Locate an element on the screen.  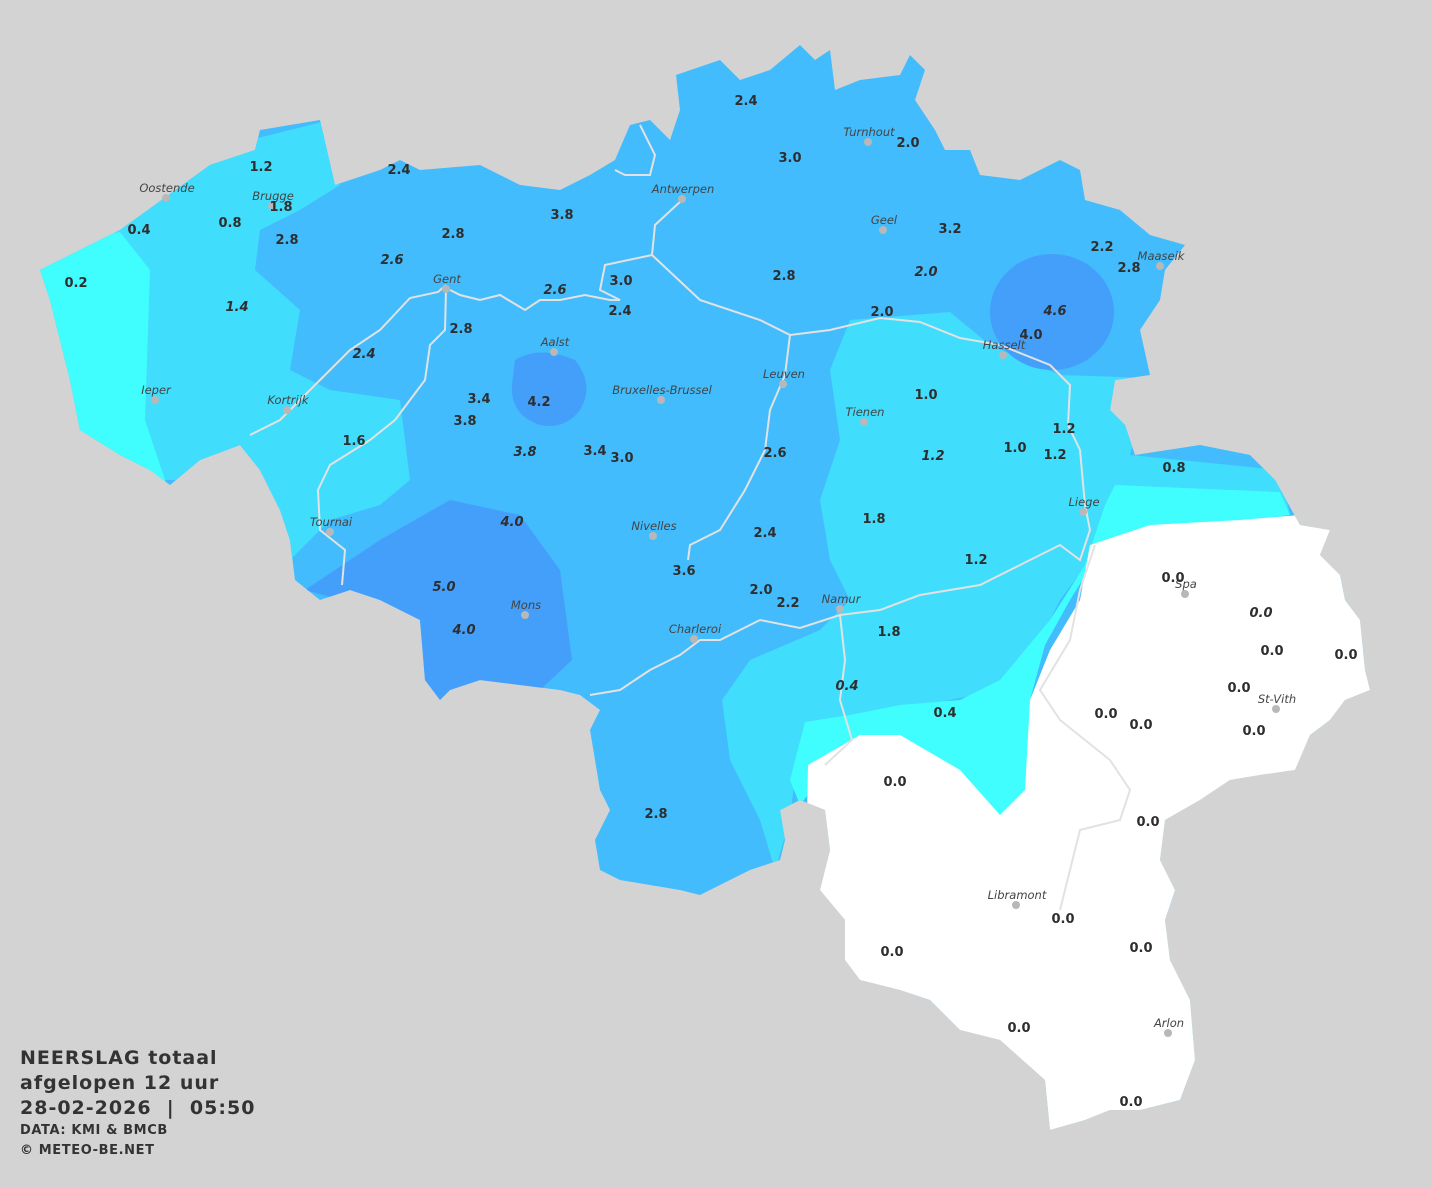
city-dot-mons is located at coordinates (525, 615).